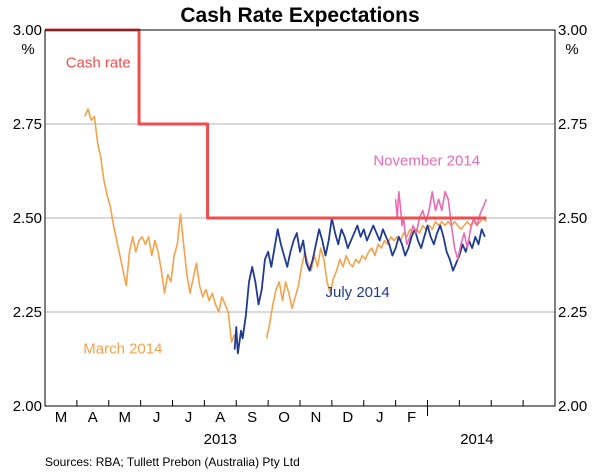 The width and height of the screenshot is (600, 473). Describe the element at coordinates (122, 348) in the screenshot. I see `annotation-march-2014: March 2014` at that location.